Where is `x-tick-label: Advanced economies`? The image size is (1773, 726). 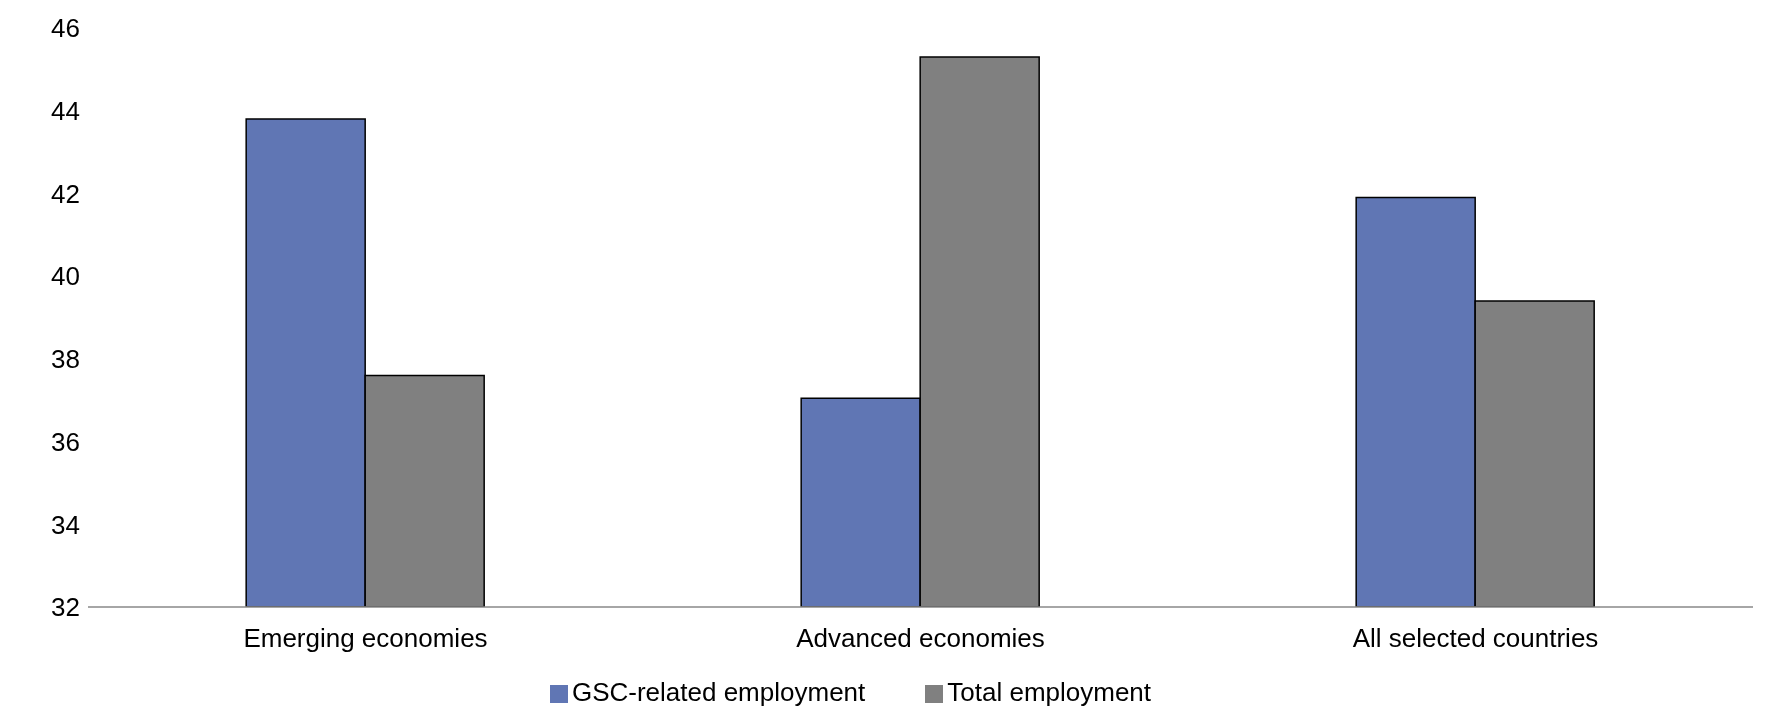 x-tick-label: Advanced economies is located at coordinates (920, 638).